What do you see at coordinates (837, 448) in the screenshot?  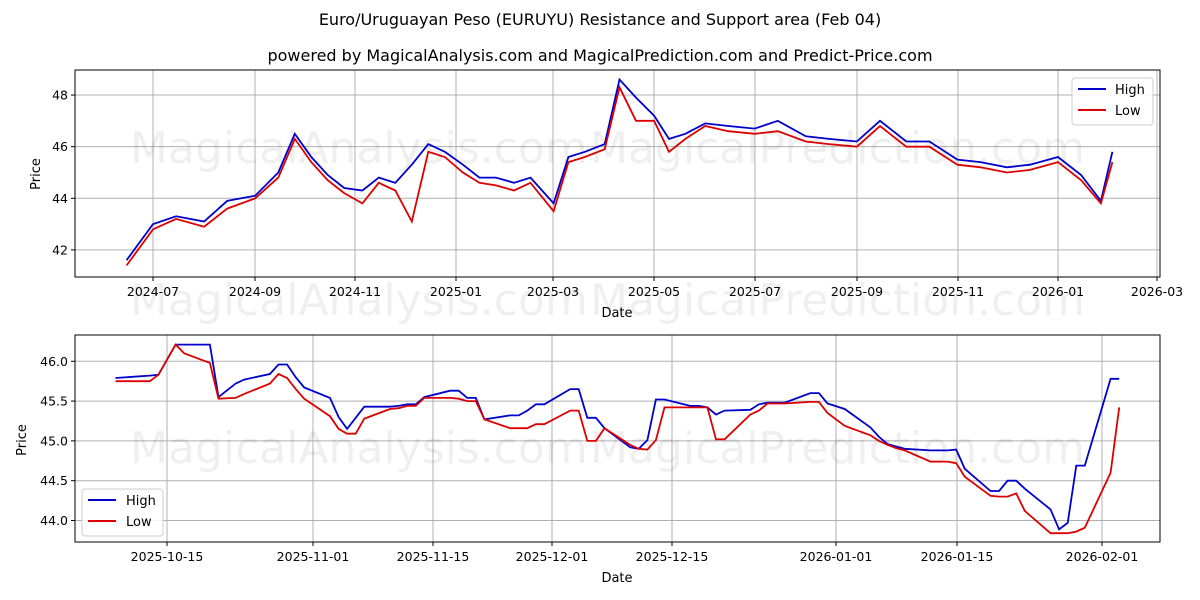 I see `watermark-bottom-right: MagicalPrediction.com` at bounding box center [837, 448].